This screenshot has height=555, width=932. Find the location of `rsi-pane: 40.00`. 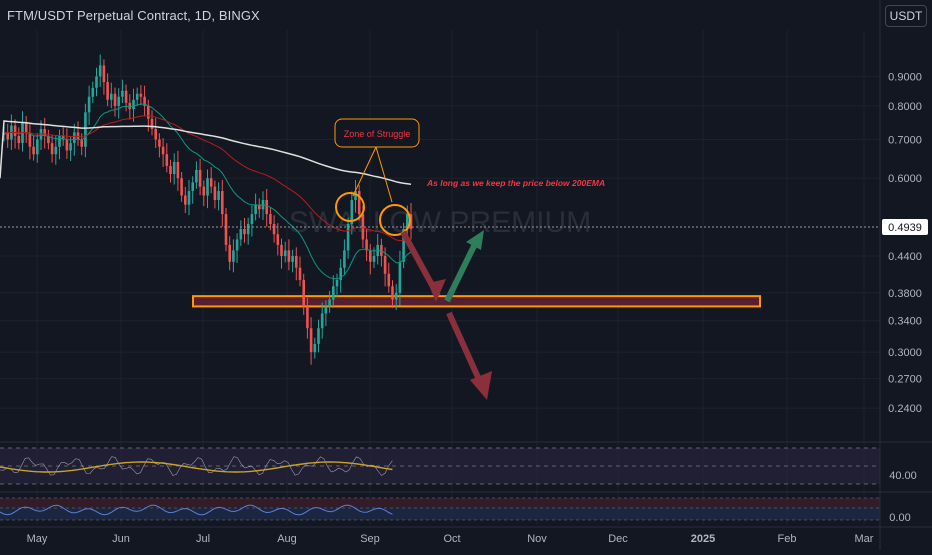

rsi-pane: 40.00 is located at coordinates (458, 466).